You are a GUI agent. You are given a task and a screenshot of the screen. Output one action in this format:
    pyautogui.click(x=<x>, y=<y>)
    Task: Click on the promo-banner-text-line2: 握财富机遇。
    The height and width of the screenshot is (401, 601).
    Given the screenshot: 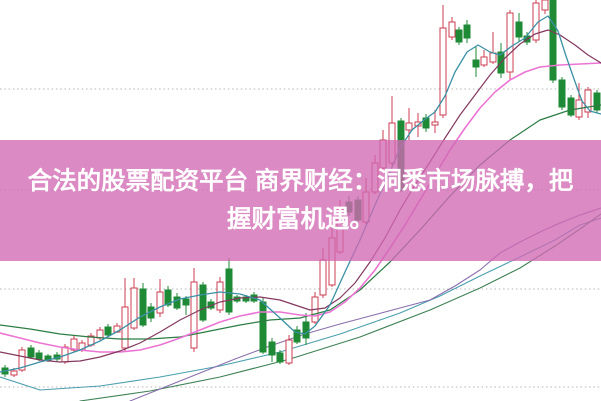 What is the action you would take?
    pyautogui.click(x=300, y=219)
    